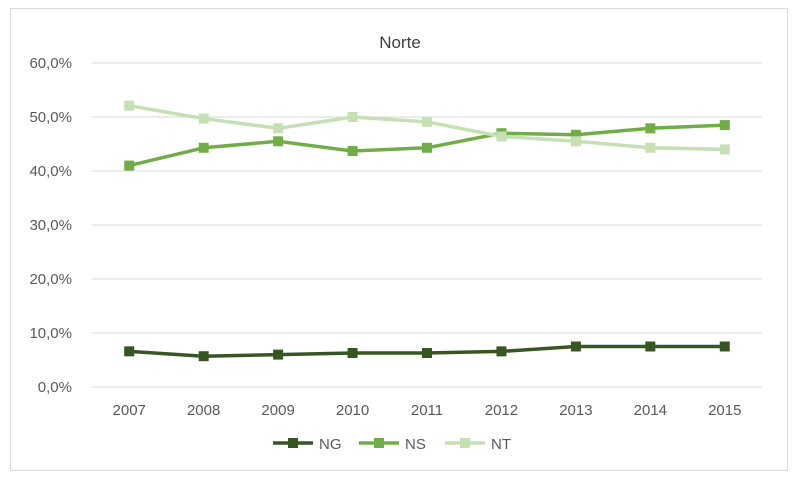 Image resolution: width=800 pixels, height=479 pixels. I want to click on y-axis: 0,0% 10,0% 20,0% 30,0% 40,0% 50,0% 60,0%, so click(50, 225).